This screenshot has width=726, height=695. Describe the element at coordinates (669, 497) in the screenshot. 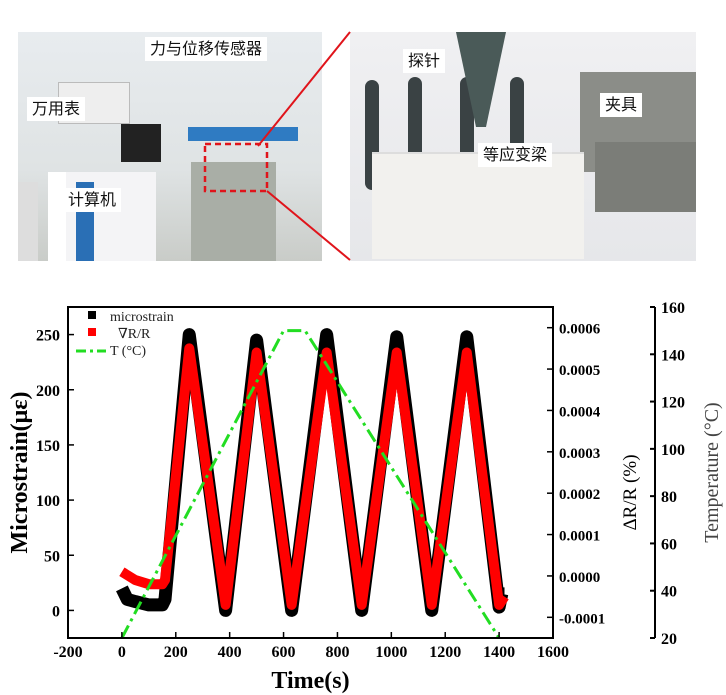

I see `y3-tick-label: 80` at that location.